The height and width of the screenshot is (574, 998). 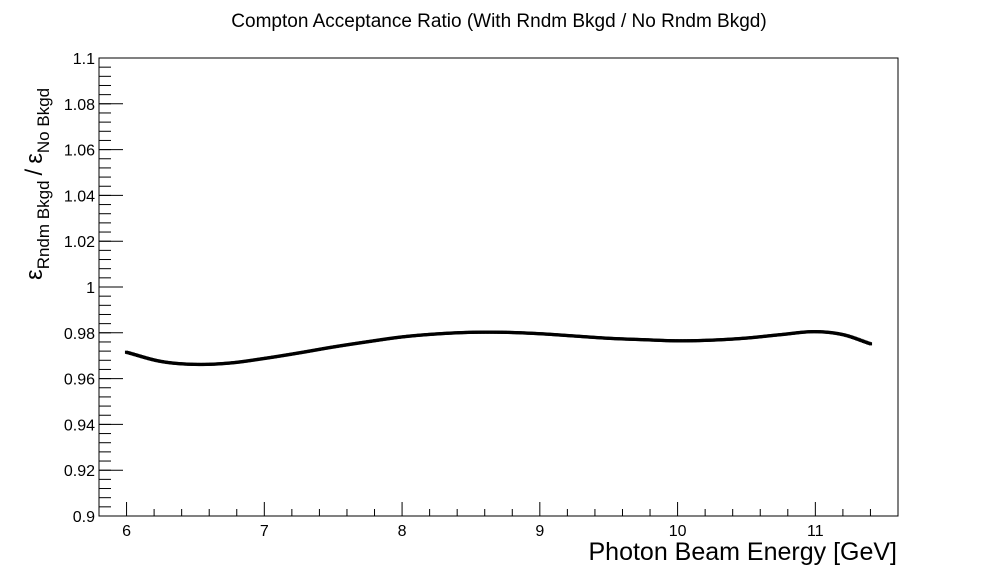 What do you see at coordinates (84, 517) in the screenshot?
I see `y-tick-label: 0.9` at bounding box center [84, 517].